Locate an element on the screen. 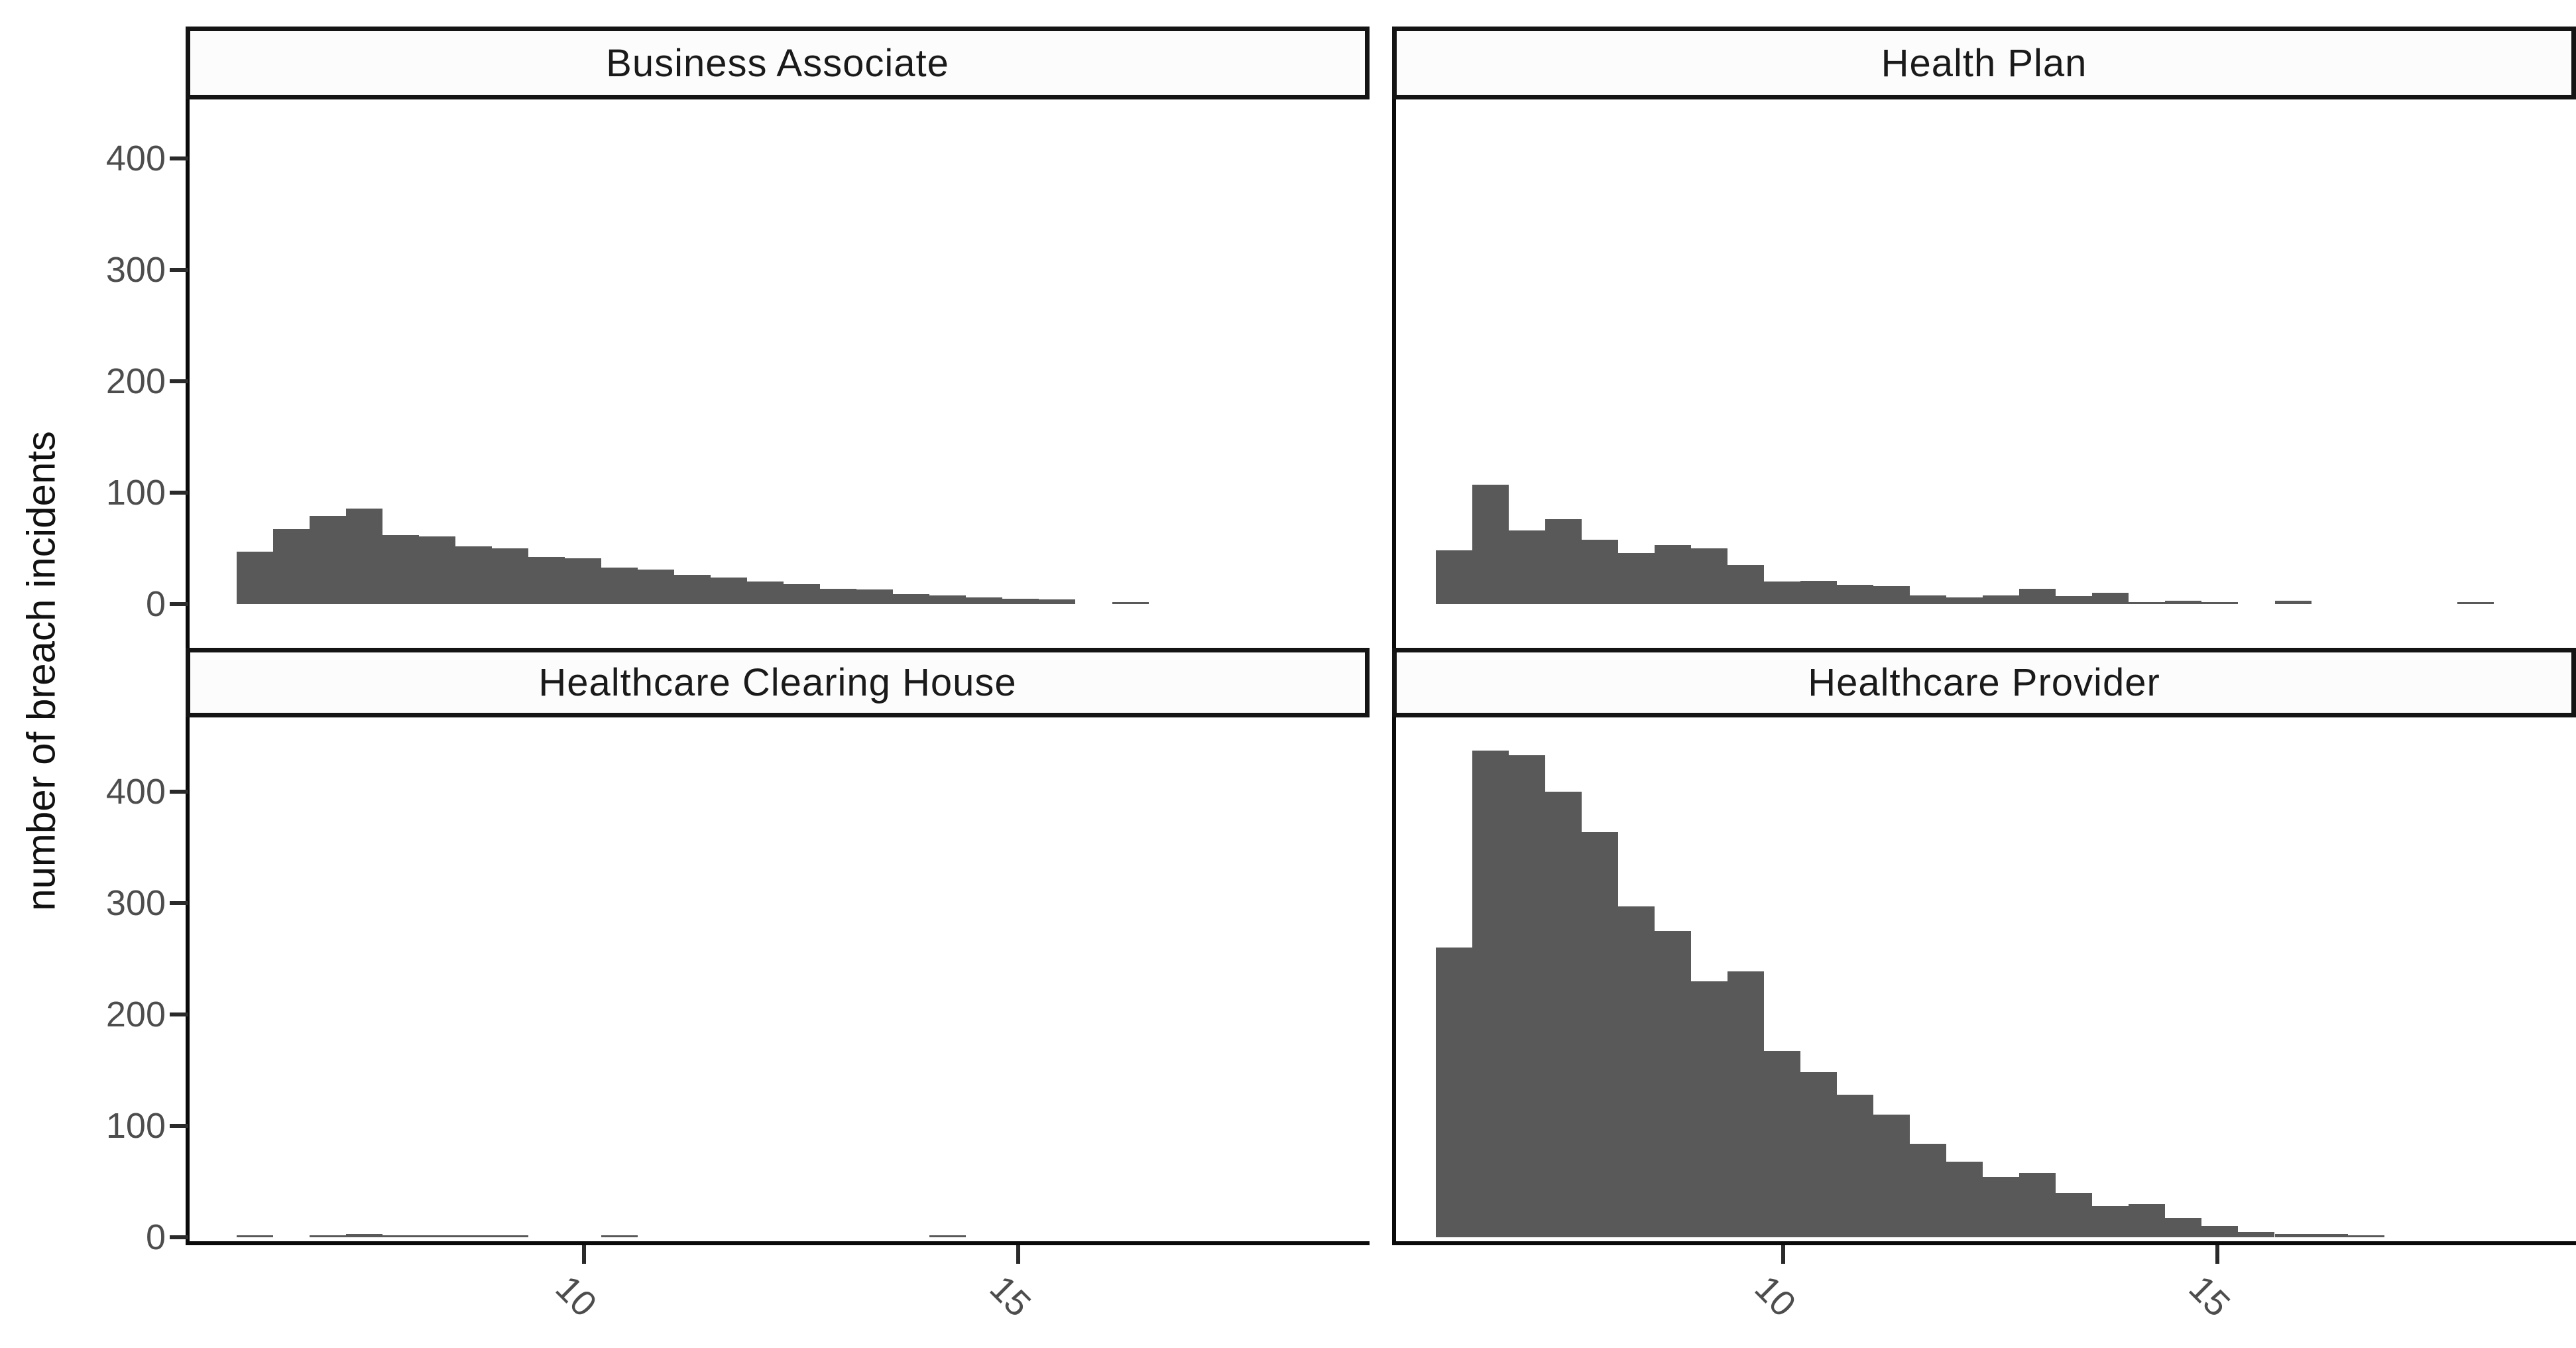 This screenshot has width=2576, height=1348. x-tick-label: 15 is located at coordinates (2209, 1296).